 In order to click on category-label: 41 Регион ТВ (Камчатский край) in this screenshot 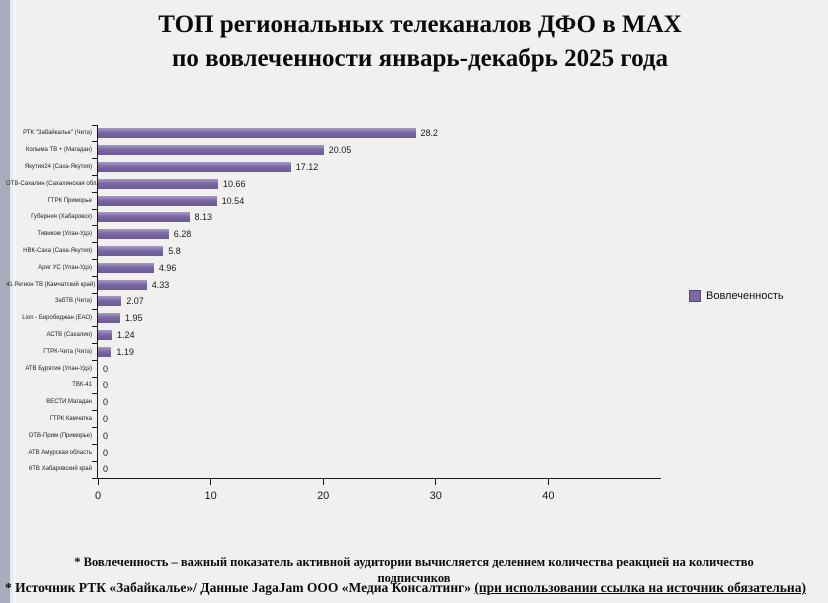, I will do `click(51, 284)`.